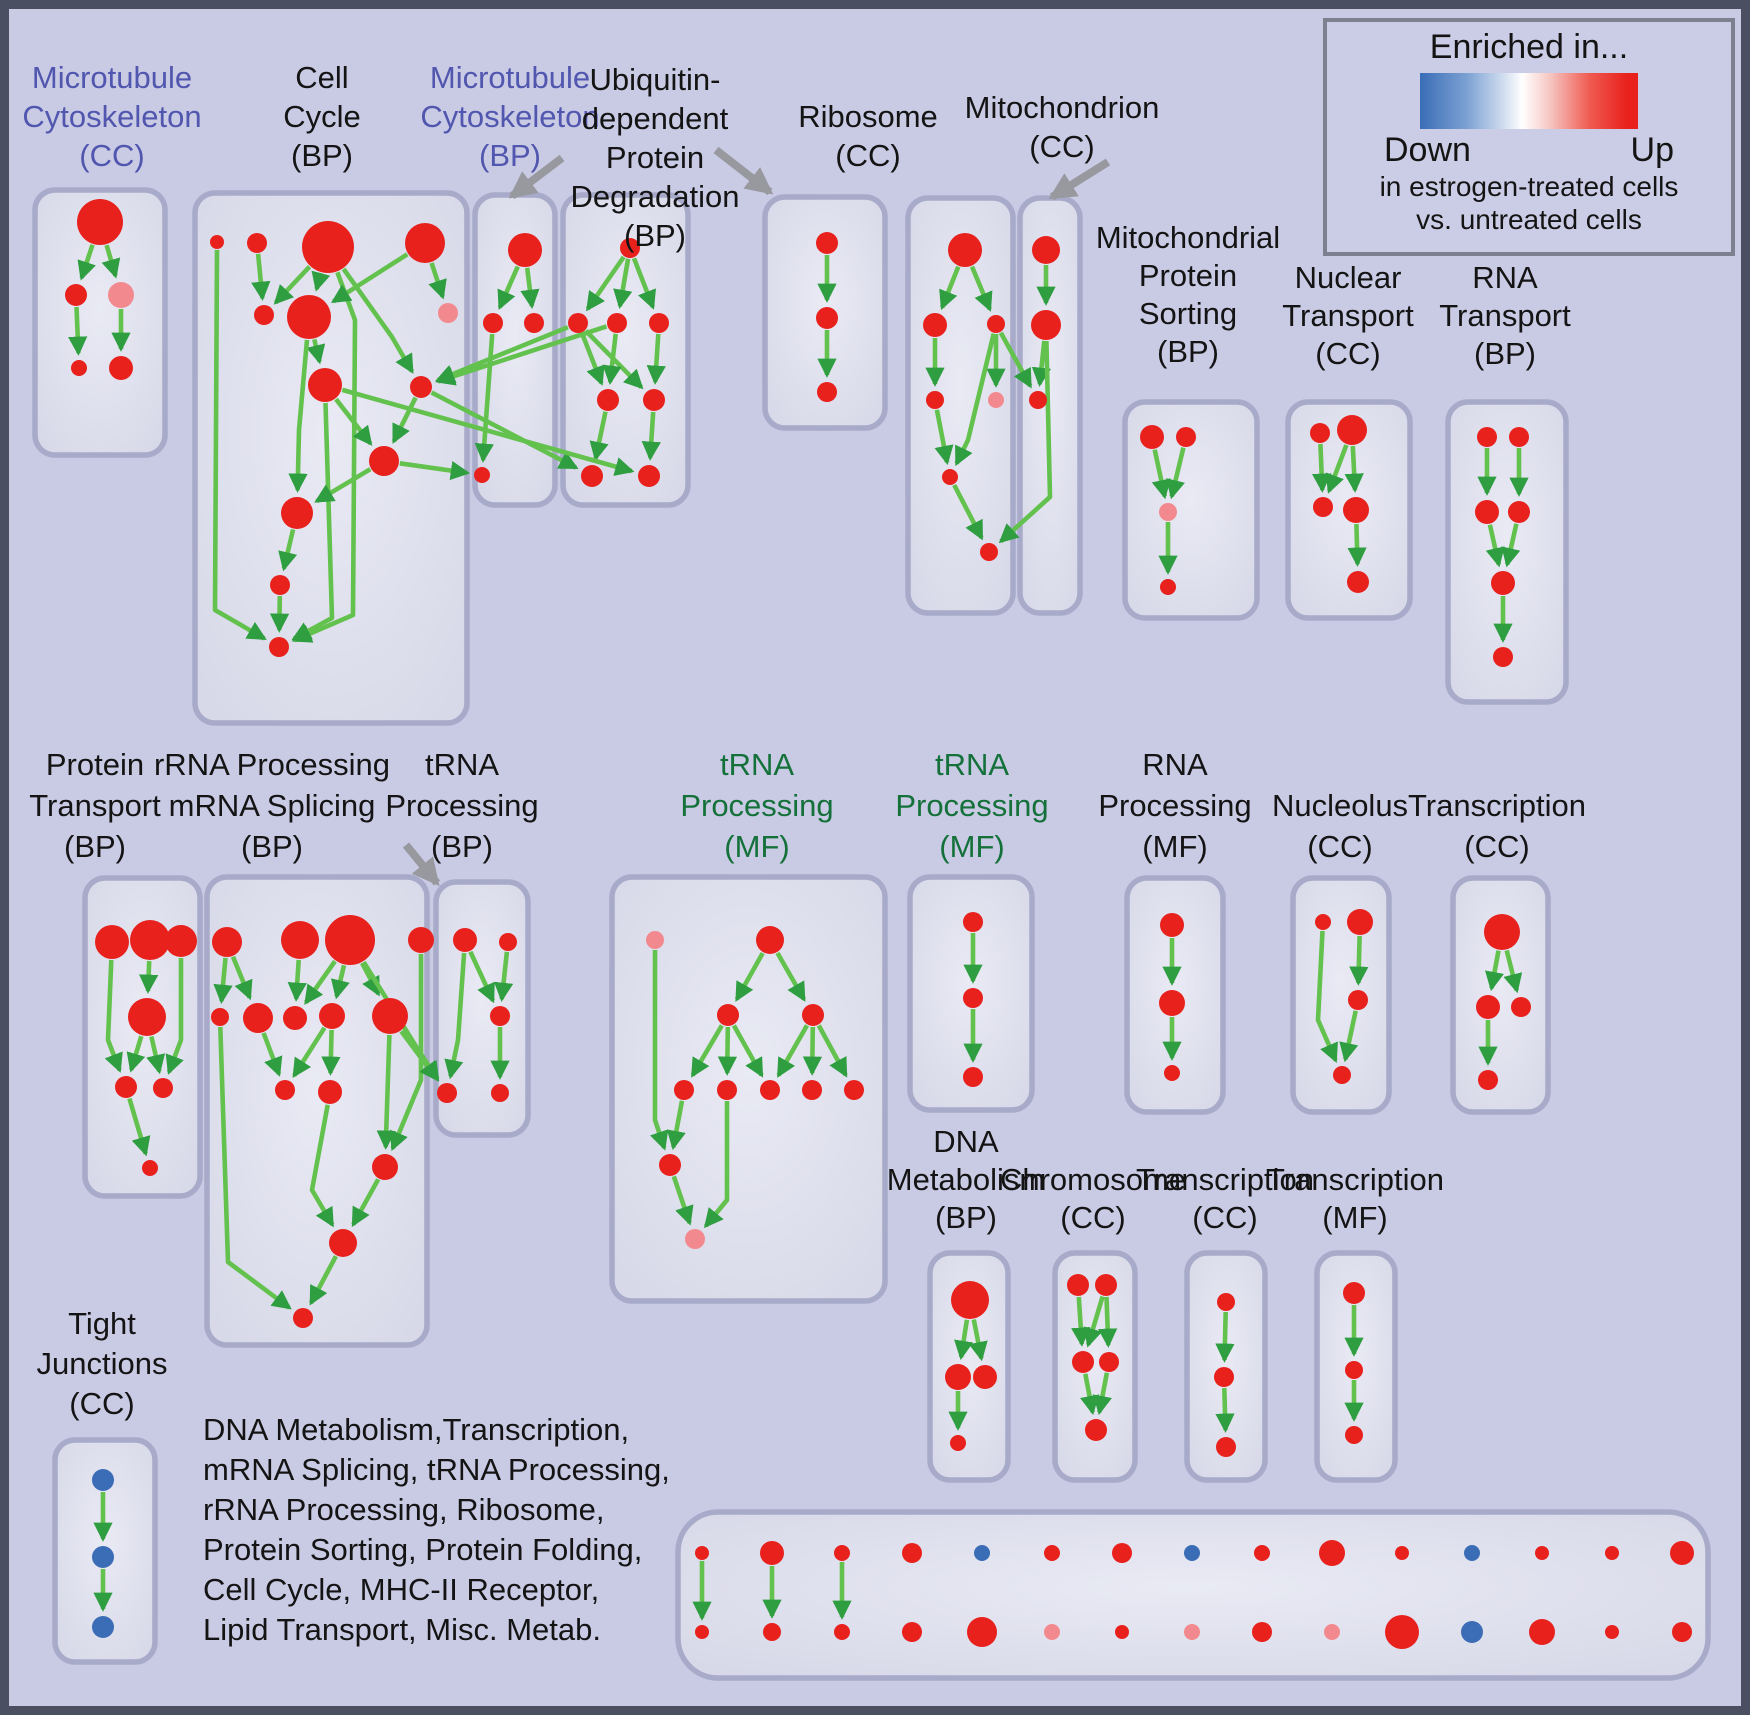  Describe the element at coordinates (1095, 1366) in the screenshot. I see `cluster-box-chromosome-cc` at that location.